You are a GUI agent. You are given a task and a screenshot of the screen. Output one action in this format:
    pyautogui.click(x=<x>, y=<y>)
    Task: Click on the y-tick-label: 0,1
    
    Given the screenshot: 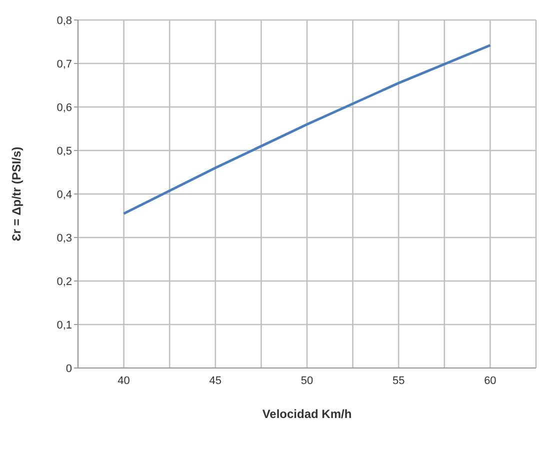 What is the action you would take?
    pyautogui.click(x=64, y=325)
    